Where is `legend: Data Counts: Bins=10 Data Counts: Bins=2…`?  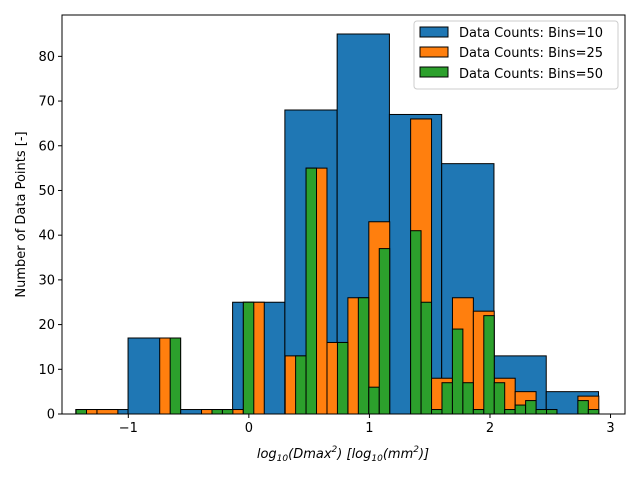 legend: Data Counts: Bins=10 Data Counts: Bins=2… is located at coordinates (516, 55).